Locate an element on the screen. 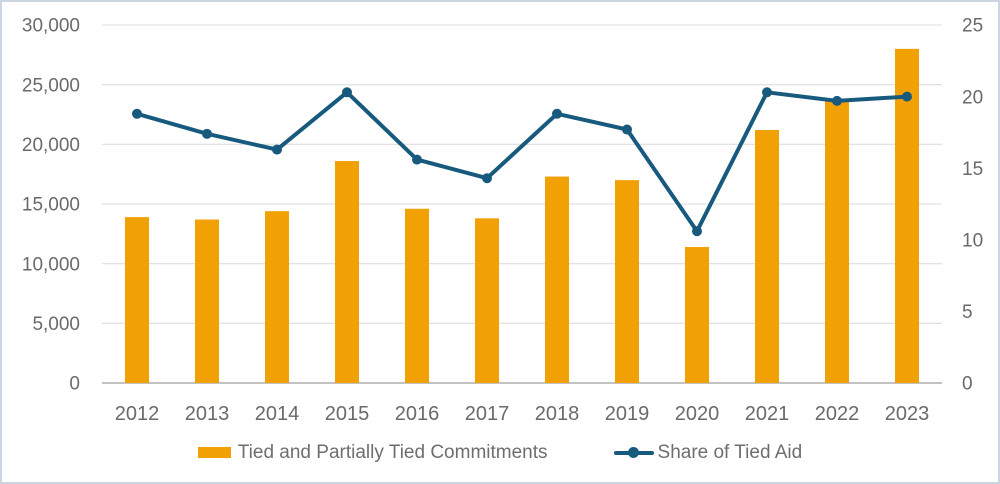 The height and width of the screenshot is (484, 1000). y-axis-left-tick-label: 25,000 is located at coordinates (51, 85).